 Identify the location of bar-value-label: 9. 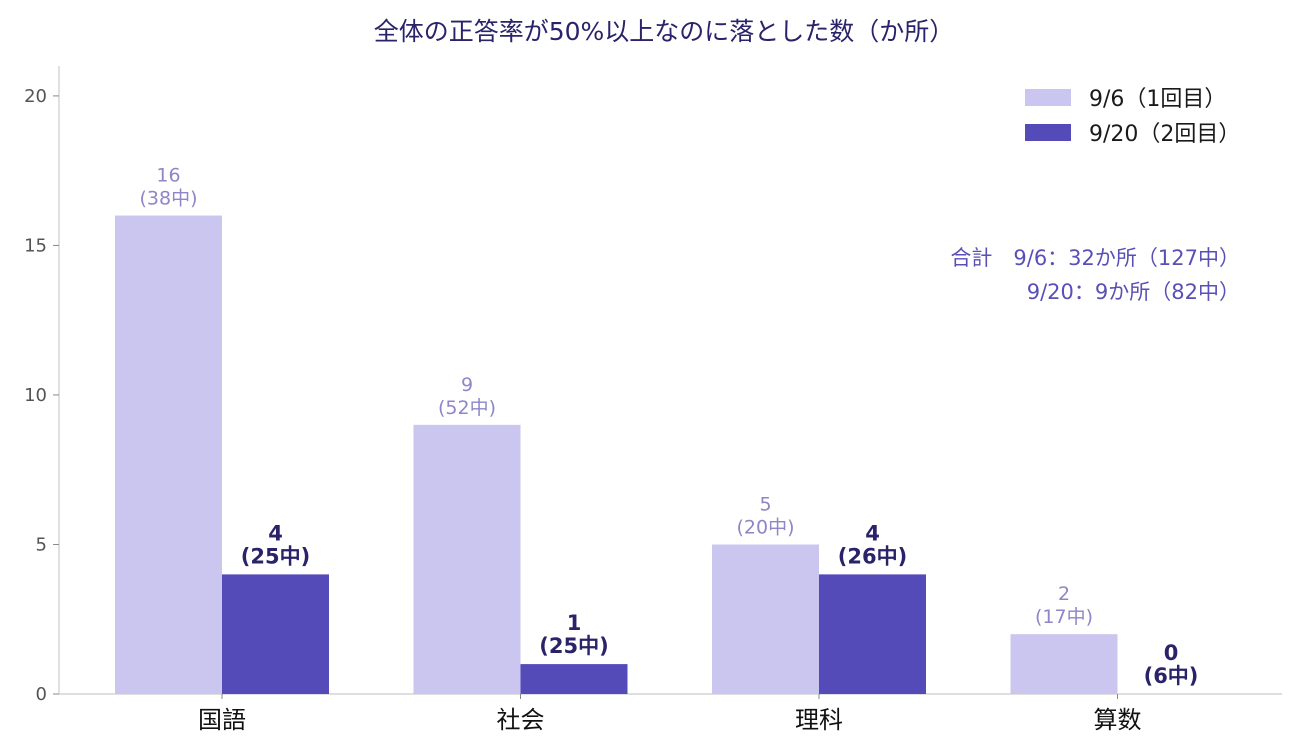
(467, 385).